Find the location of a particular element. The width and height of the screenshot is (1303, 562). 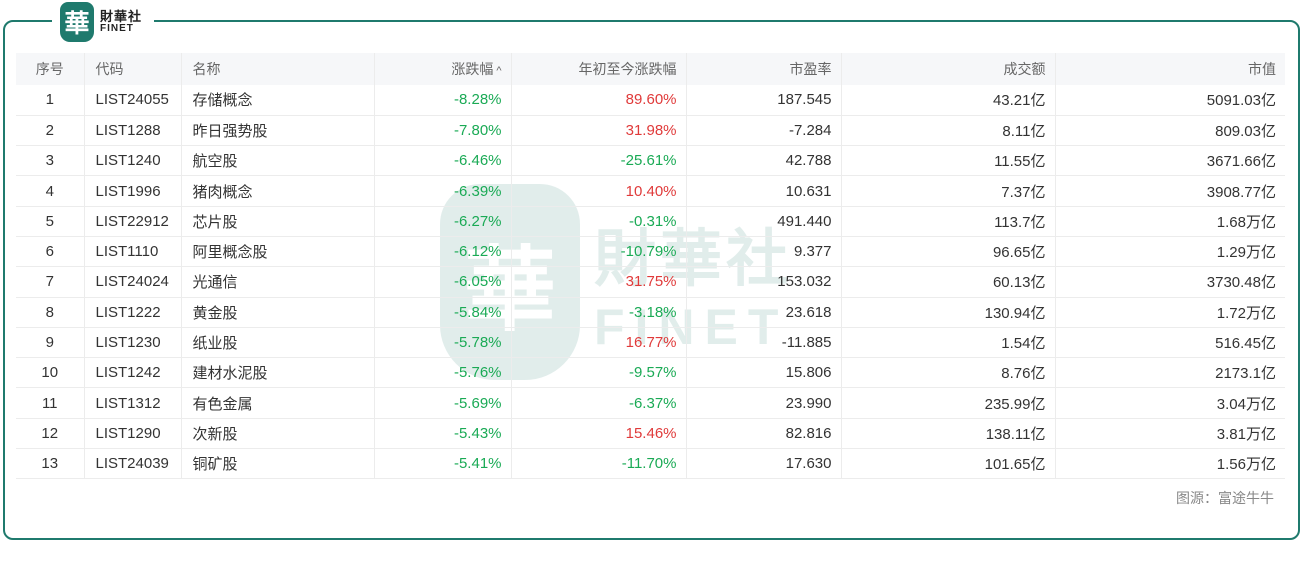

finet-logo: 華 財華社 FINET is located at coordinates (103, 22).